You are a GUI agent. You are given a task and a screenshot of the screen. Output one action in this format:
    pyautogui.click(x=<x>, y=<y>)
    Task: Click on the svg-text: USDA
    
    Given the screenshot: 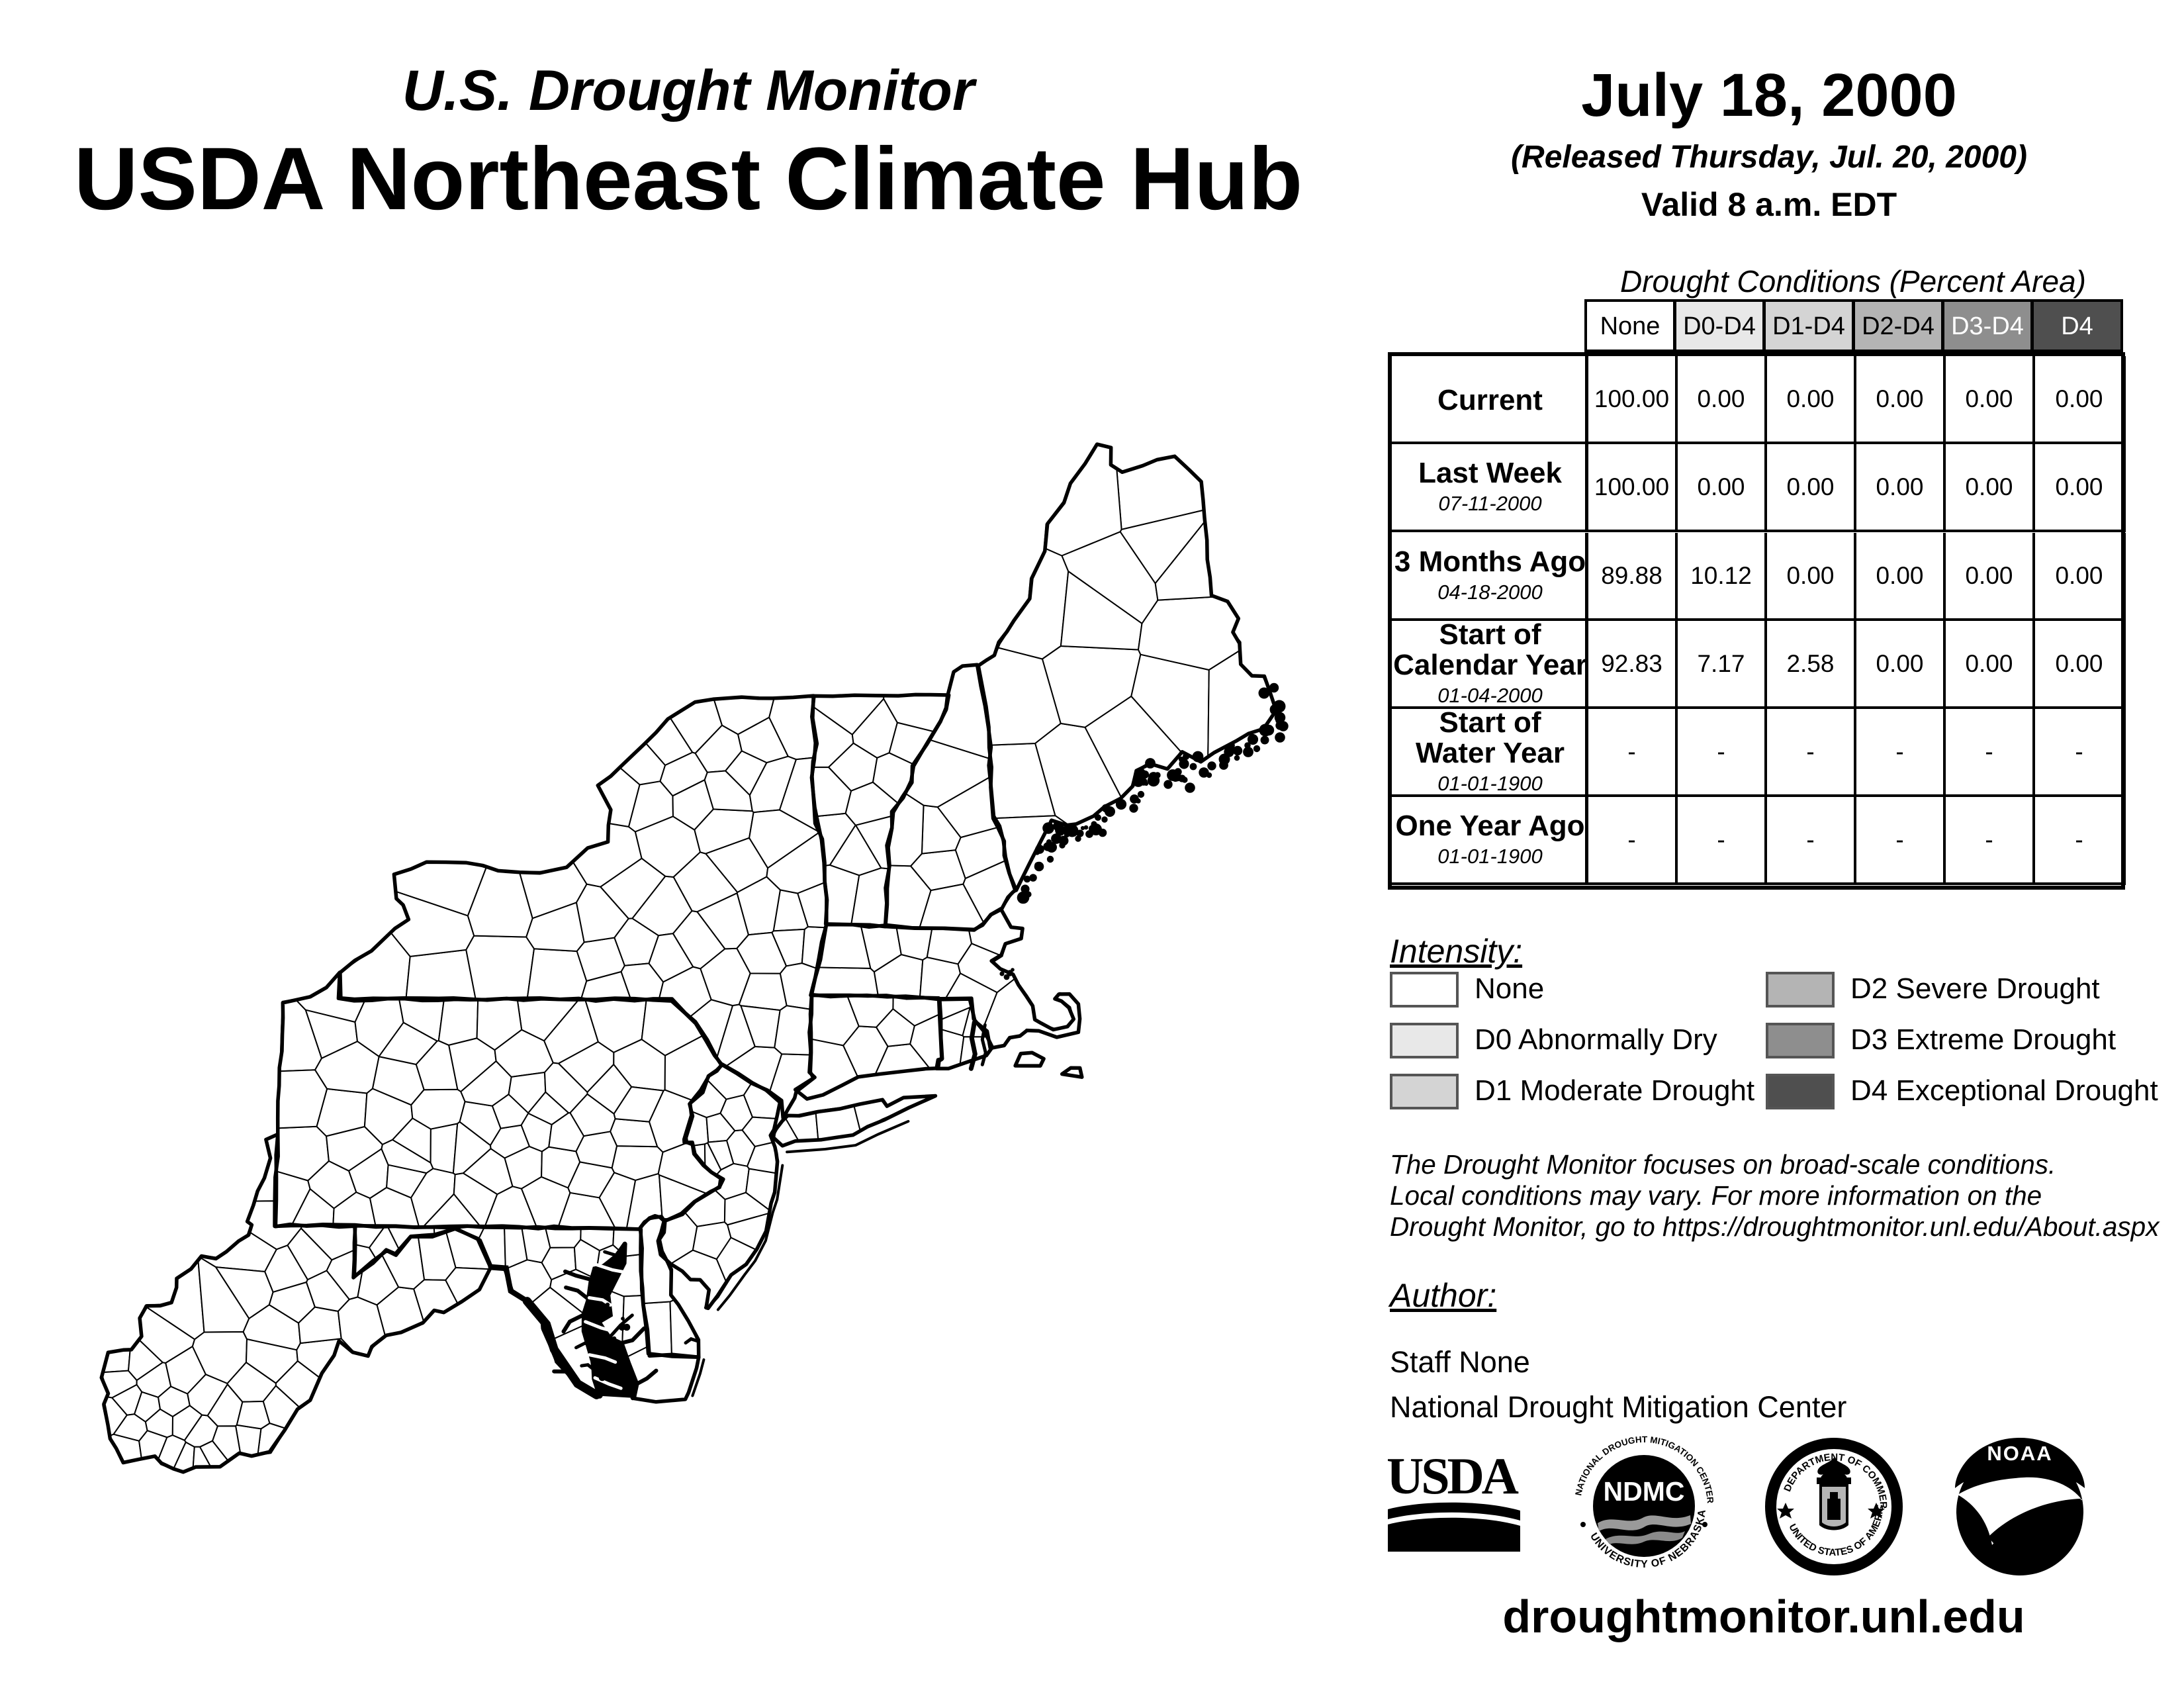 What is the action you would take?
    pyautogui.click(x=1453, y=1479)
    